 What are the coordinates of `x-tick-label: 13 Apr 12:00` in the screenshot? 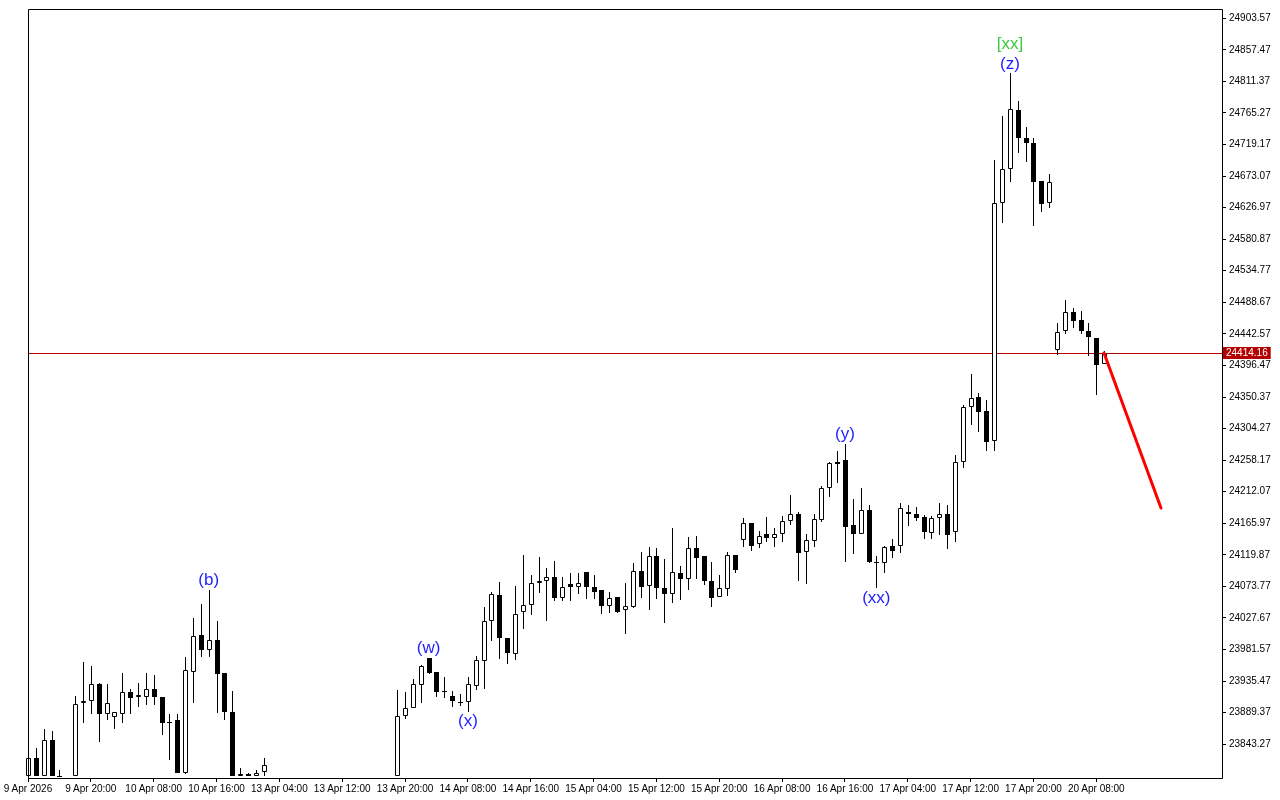 It's located at (342, 788).